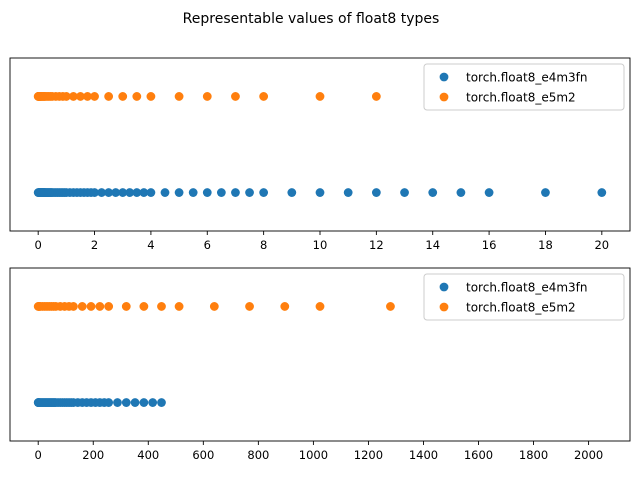 The width and height of the screenshot is (640, 478). I want to click on x-tick-label: 18, so click(545, 245).